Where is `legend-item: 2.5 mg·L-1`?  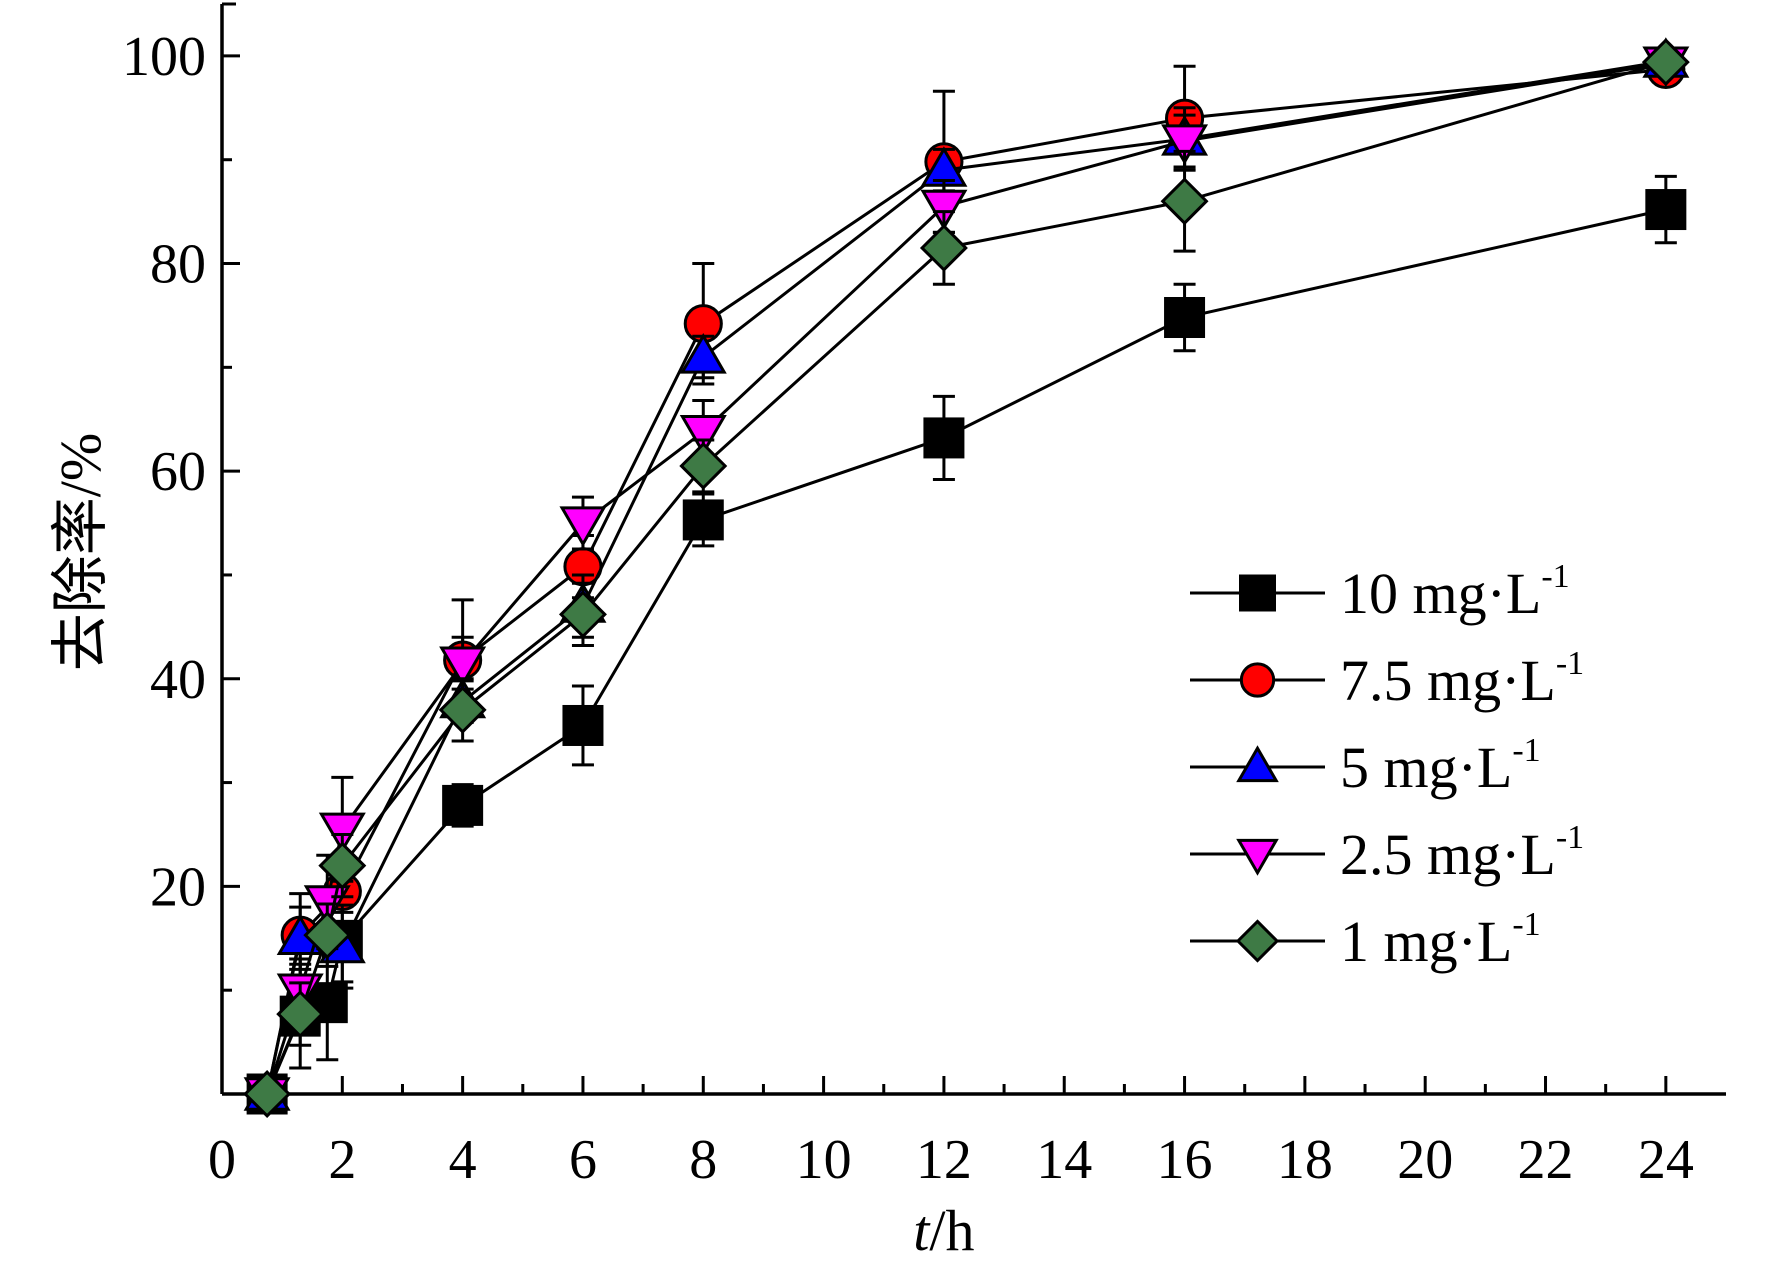 legend-item: 2.5 mg·L-1 is located at coordinates (1387, 853).